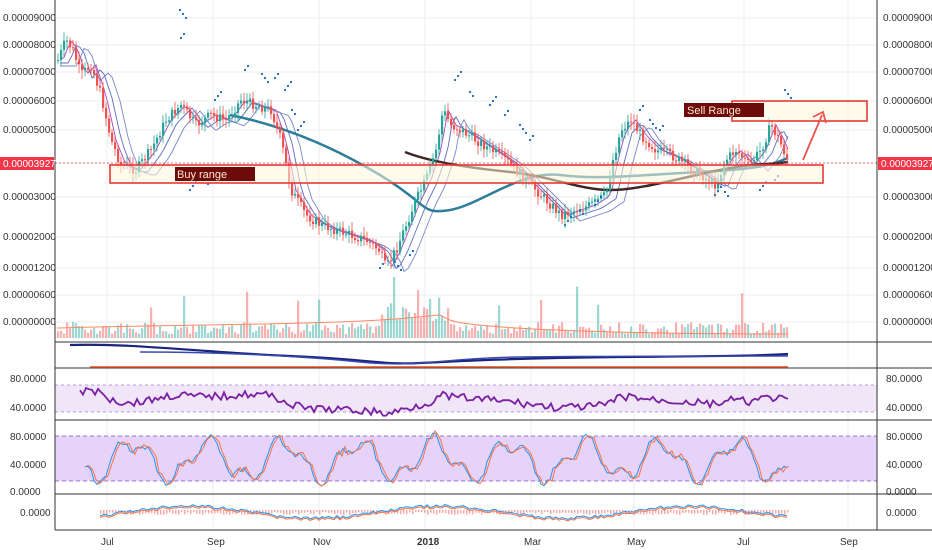 The width and height of the screenshot is (932, 550). Describe the element at coordinates (28, 437) in the screenshot. I see `left-stoch-label: 80.0000` at that location.